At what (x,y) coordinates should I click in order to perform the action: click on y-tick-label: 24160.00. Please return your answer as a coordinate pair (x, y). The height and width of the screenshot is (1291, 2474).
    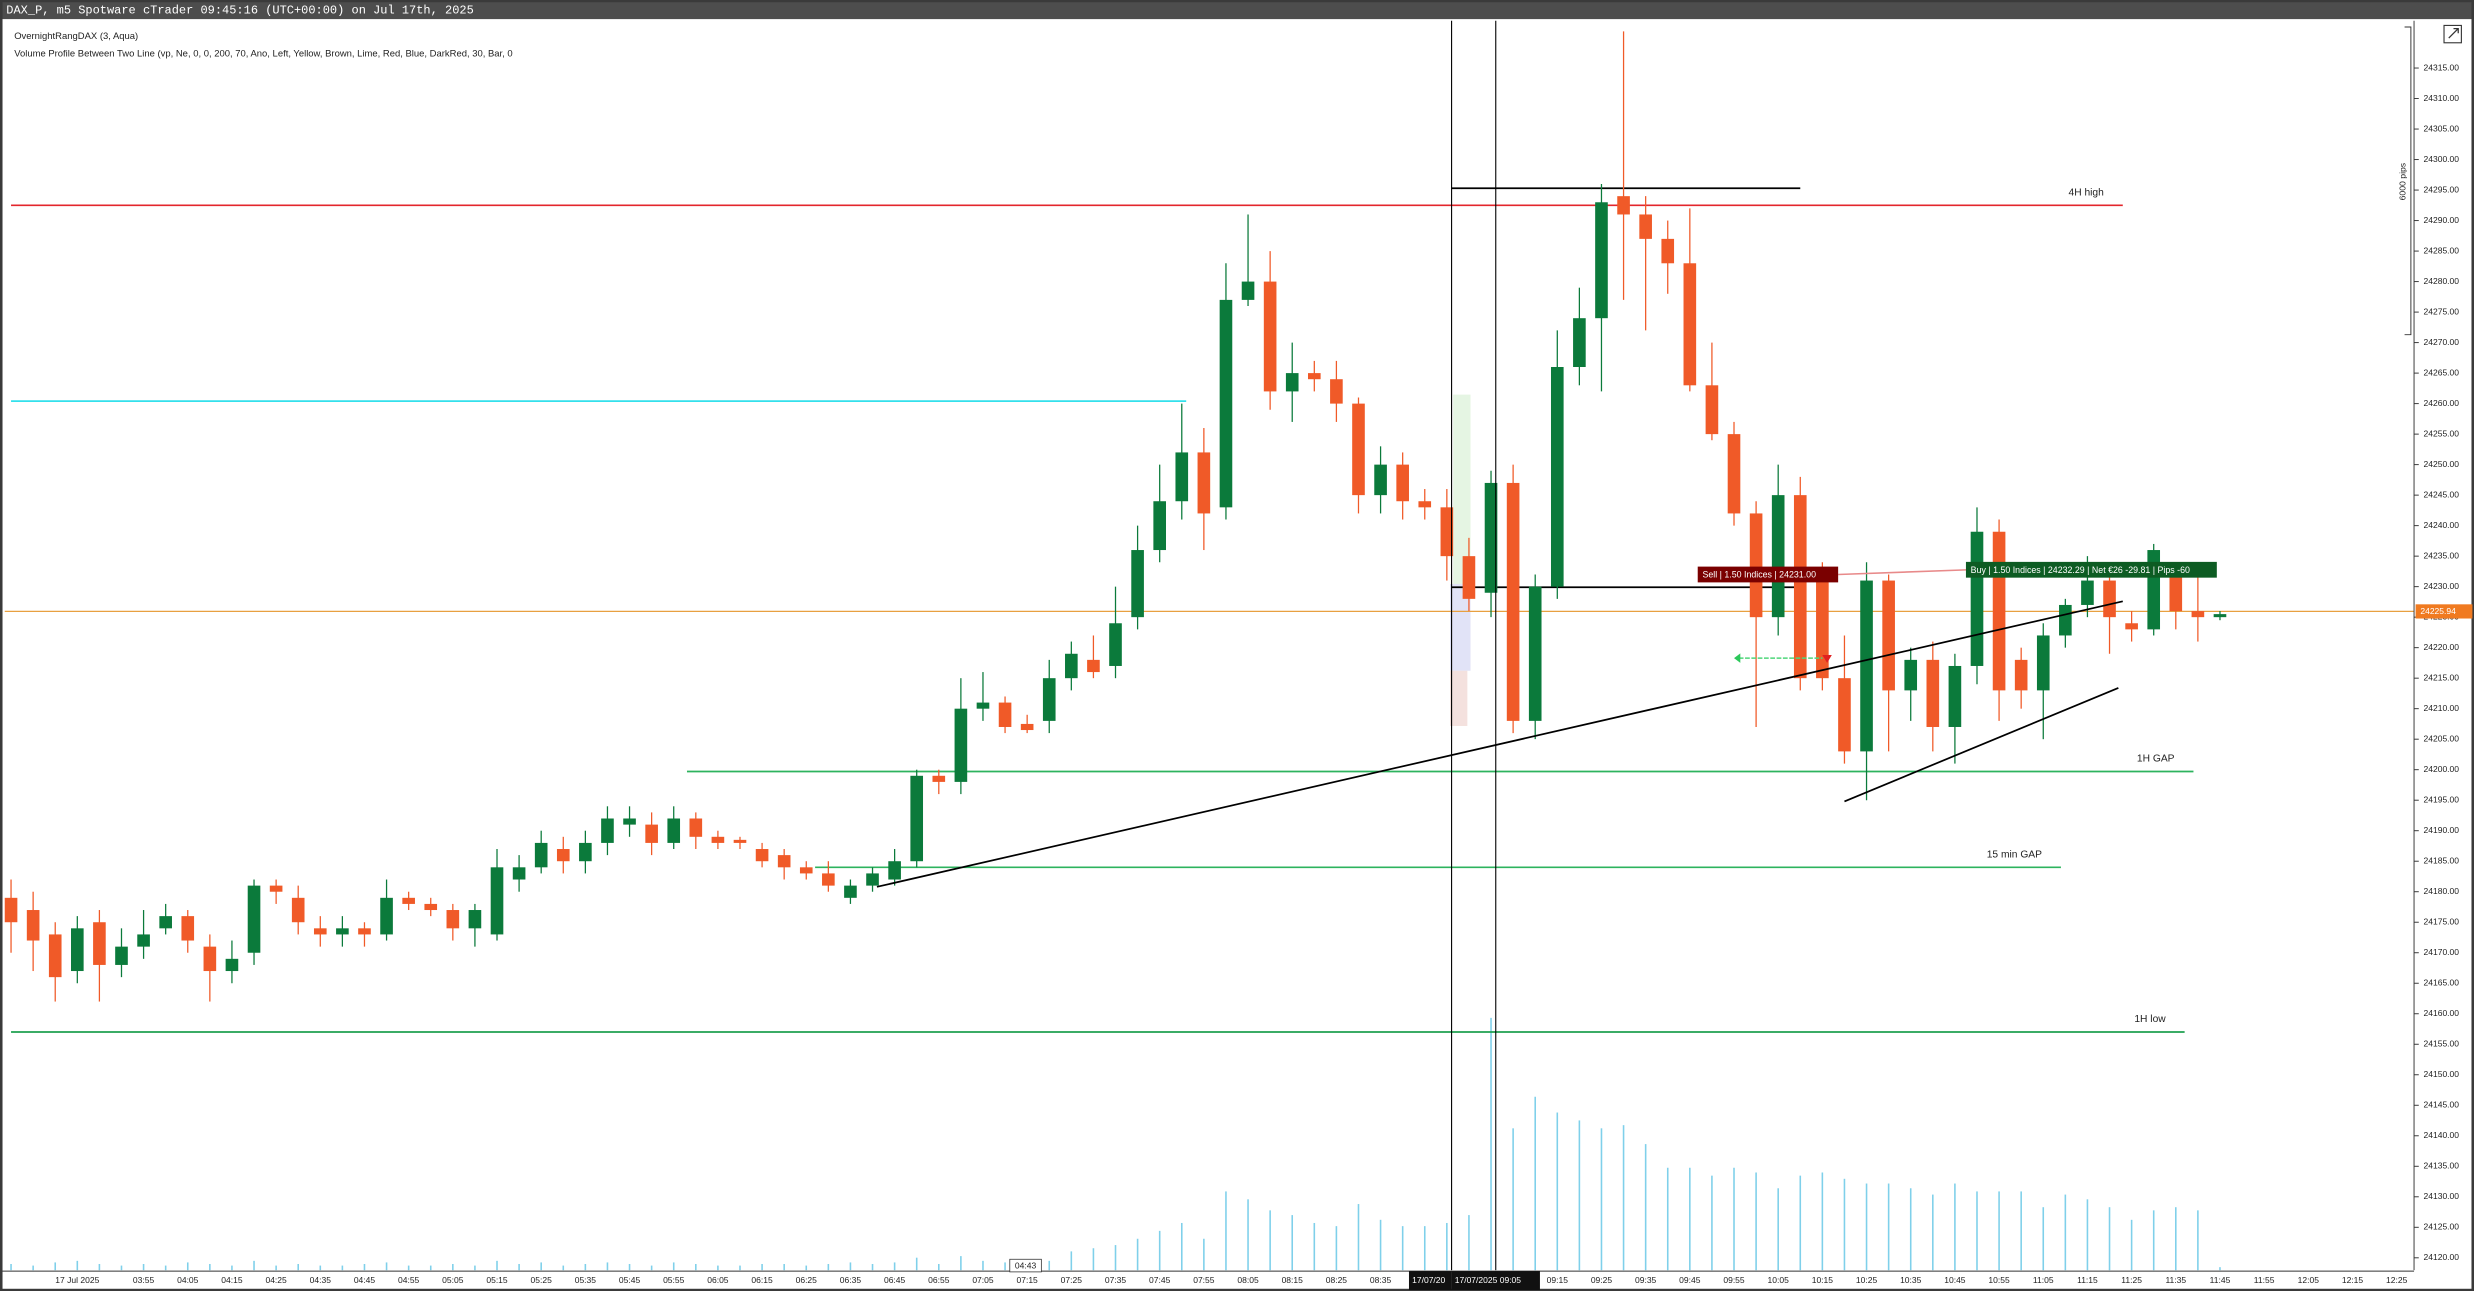
    Looking at the image, I should click on (2442, 1013).